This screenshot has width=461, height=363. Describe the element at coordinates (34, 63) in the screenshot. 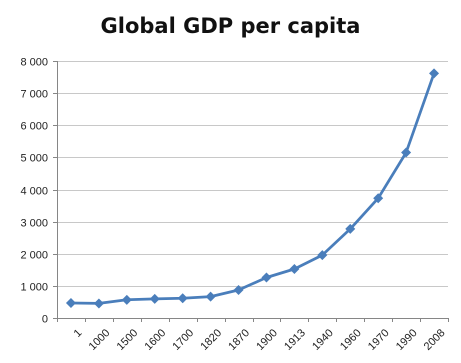

I see `y-tick-label: 8 000` at that location.